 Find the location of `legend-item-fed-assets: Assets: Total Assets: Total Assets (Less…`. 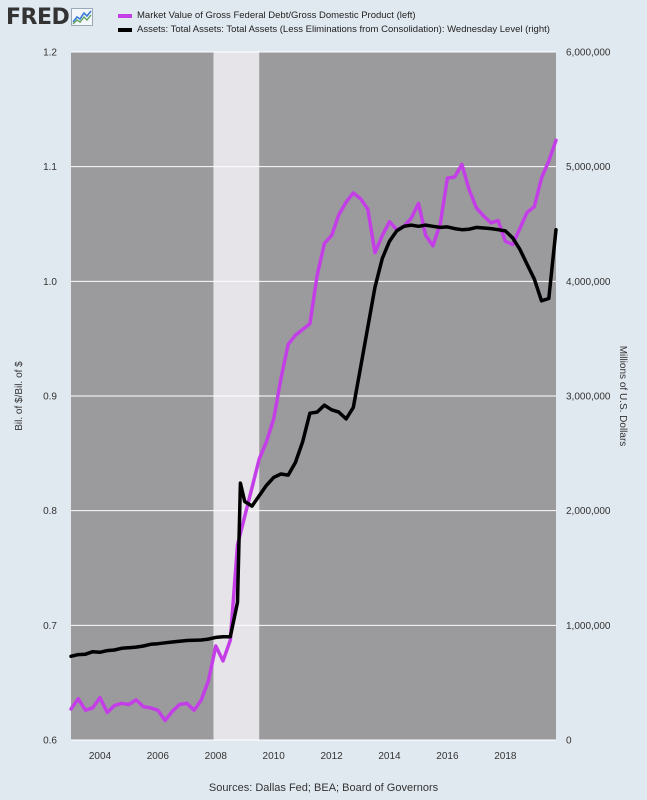

legend-item-fed-assets: Assets: Total Assets: Total Assets (Less… is located at coordinates (334, 30).